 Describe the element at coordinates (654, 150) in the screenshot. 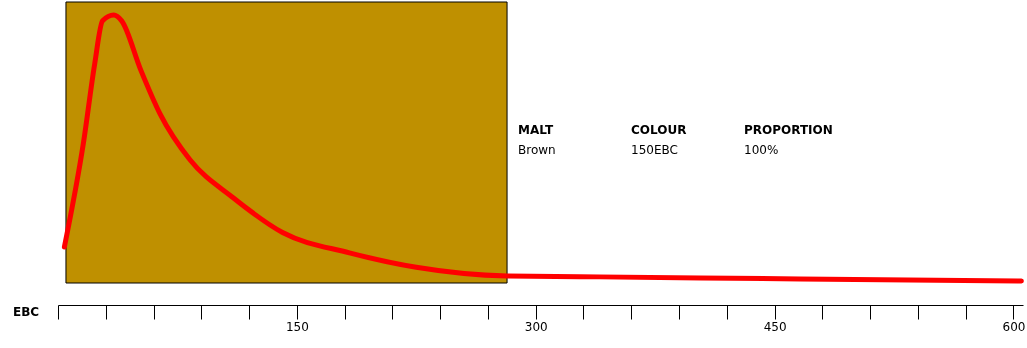

I see `annotation: 150EBC` at that location.